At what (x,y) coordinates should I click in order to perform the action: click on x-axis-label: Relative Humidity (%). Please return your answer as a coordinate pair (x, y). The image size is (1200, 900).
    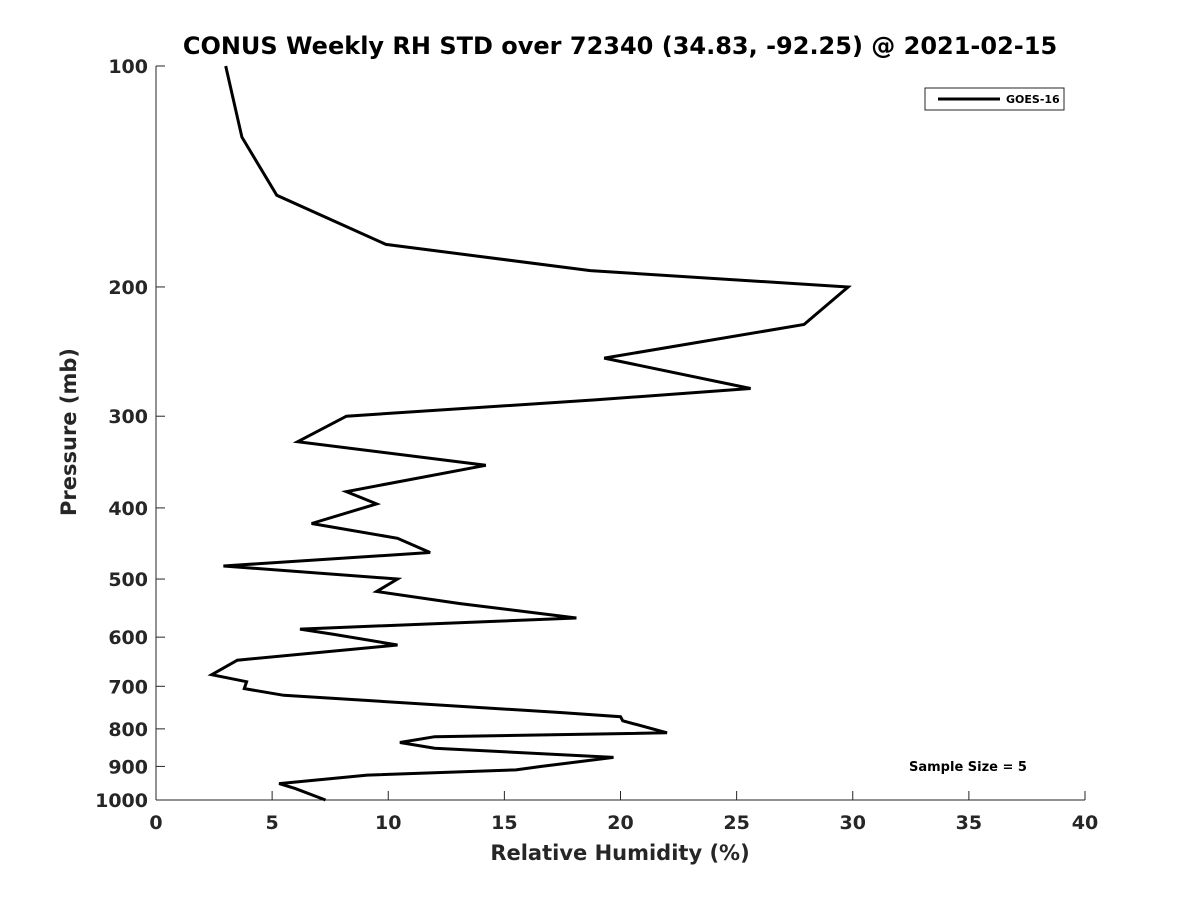
    Looking at the image, I should click on (619, 853).